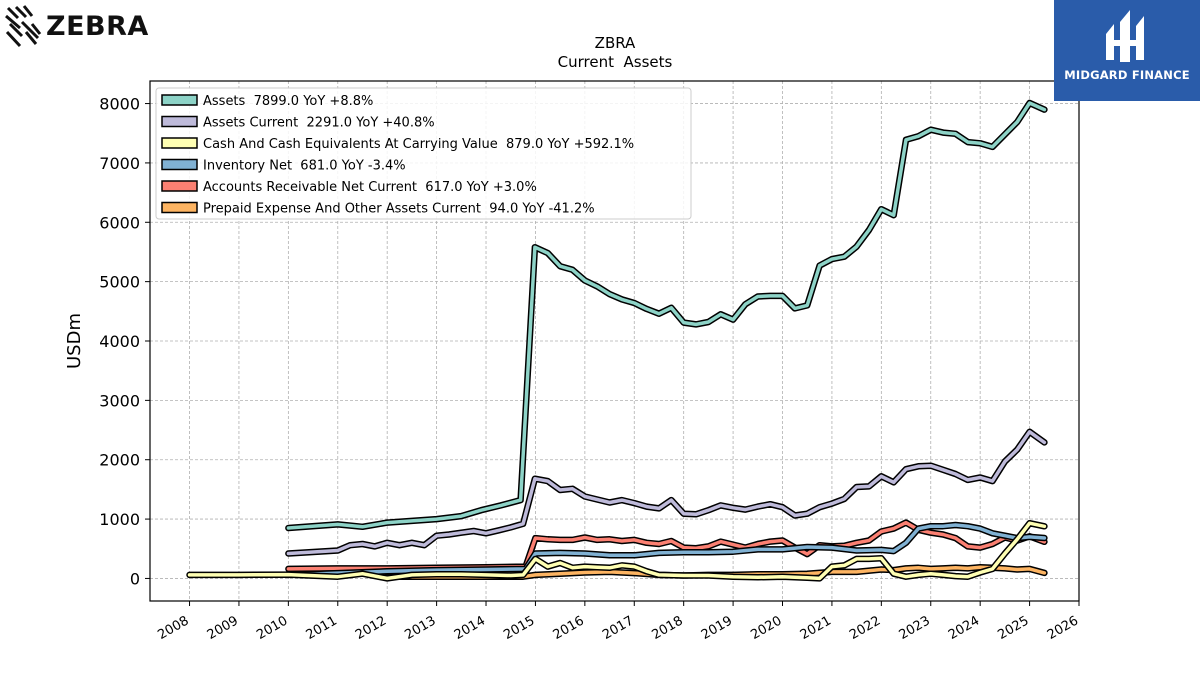 Image resolution: width=1200 pixels, height=675 pixels. Describe the element at coordinates (666, 545) in the screenshot. I see `series-line-accounts-receivable-net-current` at that location.